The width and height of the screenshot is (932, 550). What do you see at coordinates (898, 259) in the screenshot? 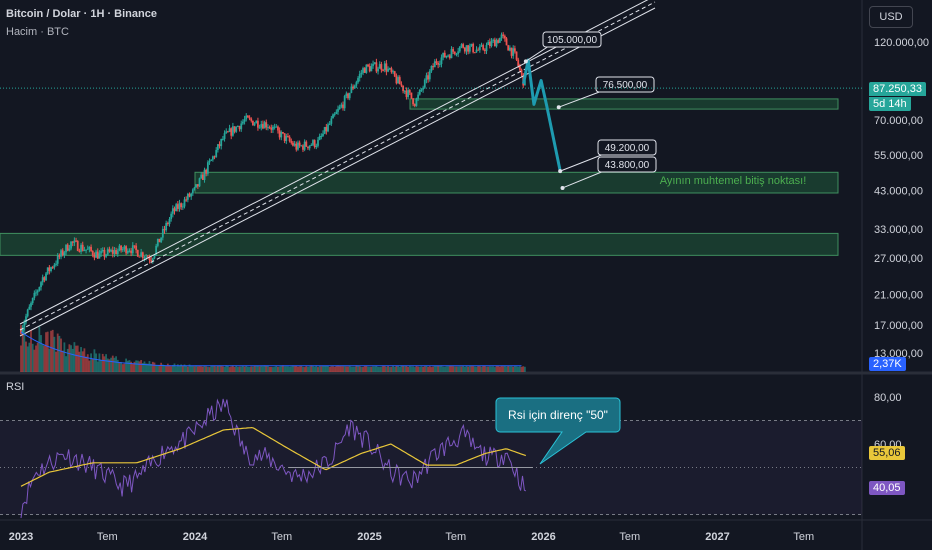
I see `price-tick-label: 27.000,00` at bounding box center [898, 259].